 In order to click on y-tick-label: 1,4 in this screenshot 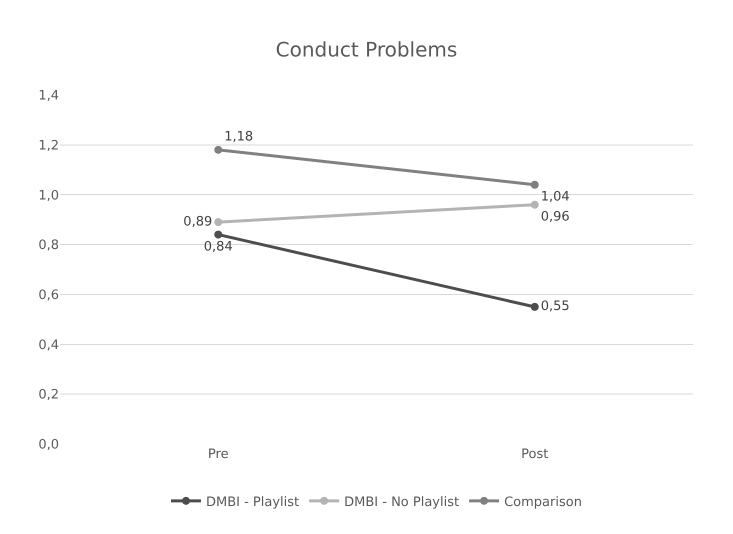, I will do `click(48, 96)`.